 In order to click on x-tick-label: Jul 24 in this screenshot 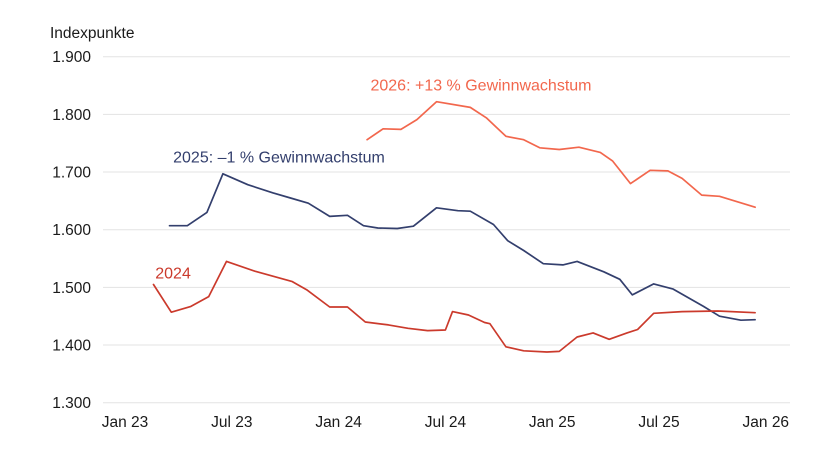, I will do `click(446, 422)`.